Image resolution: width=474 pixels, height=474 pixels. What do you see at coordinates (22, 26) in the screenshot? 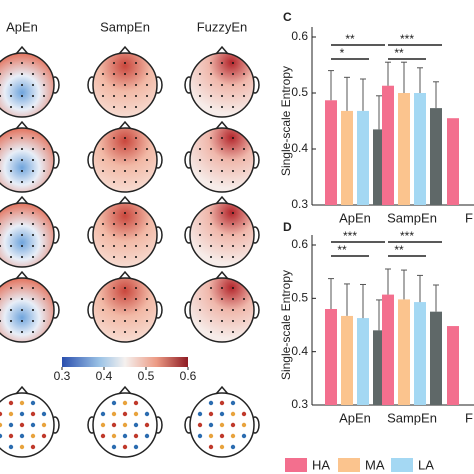
I see `column-header: ApEn` at bounding box center [22, 26].